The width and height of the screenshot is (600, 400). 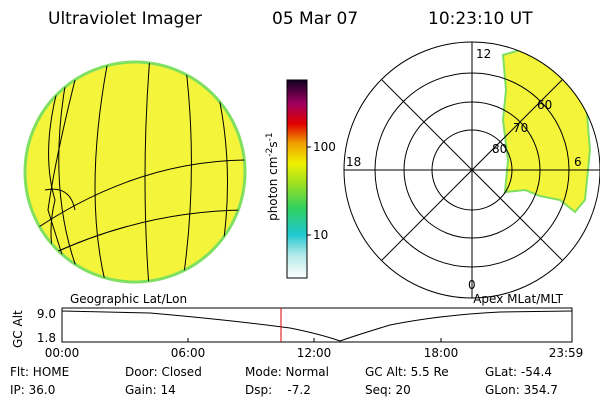 What do you see at coordinates (518, 372) in the screenshot?
I see `status-field: GLat: -54.4` at bounding box center [518, 372].